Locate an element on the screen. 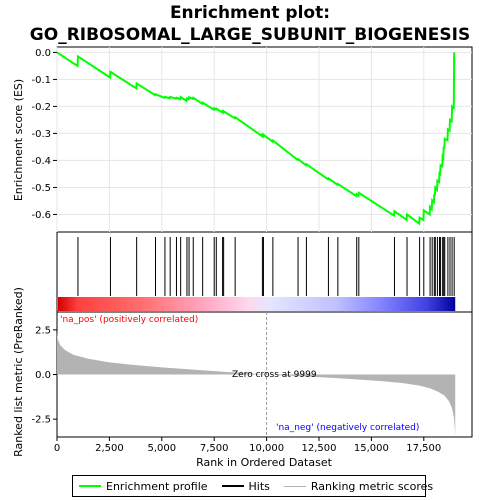 Image resolution: width=500 pixels, height=500 pixels. x-tick-label: 12,500 is located at coordinates (318, 448).